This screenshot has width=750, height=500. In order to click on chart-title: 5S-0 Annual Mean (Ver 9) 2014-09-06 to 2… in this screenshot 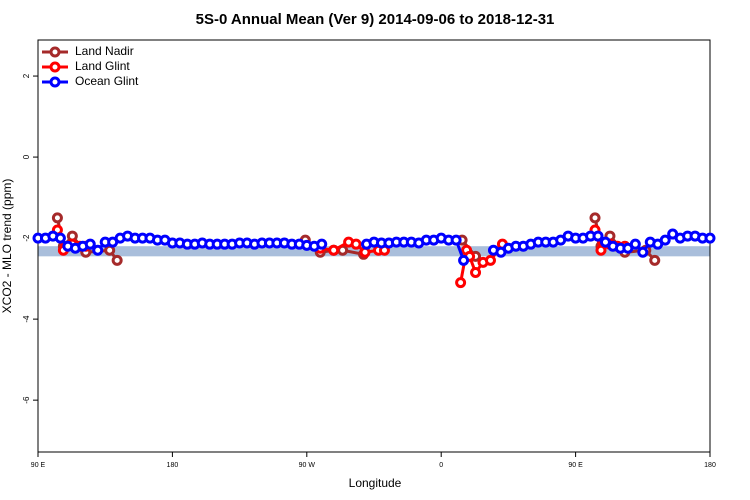, I will do `click(375, 19)`.